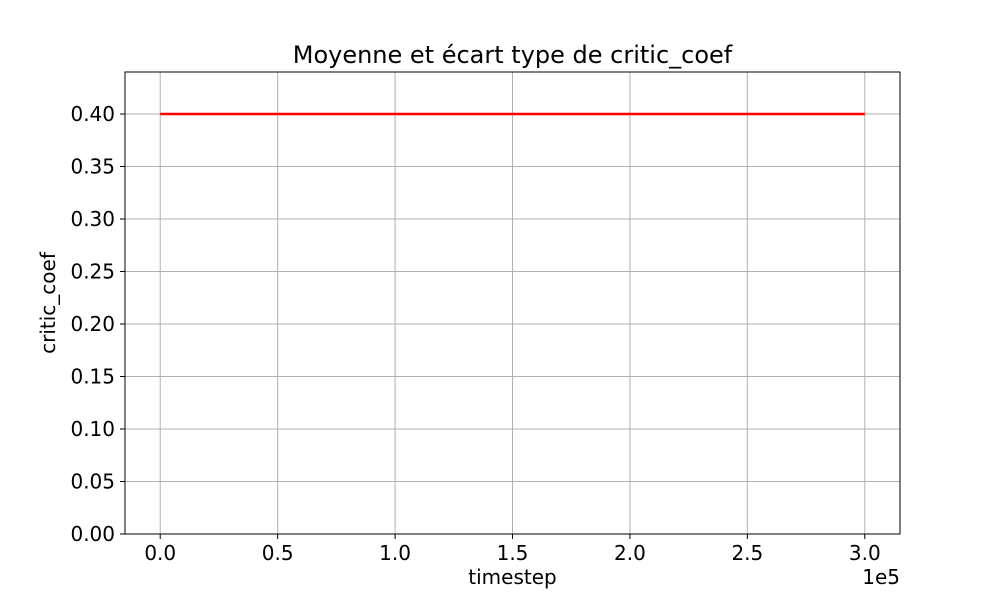 The image size is (1000, 600). What do you see at coordinates (630, 553) in the screenshot?
I see `x-tick-label: 2.0` at bounding box center [630, 553].